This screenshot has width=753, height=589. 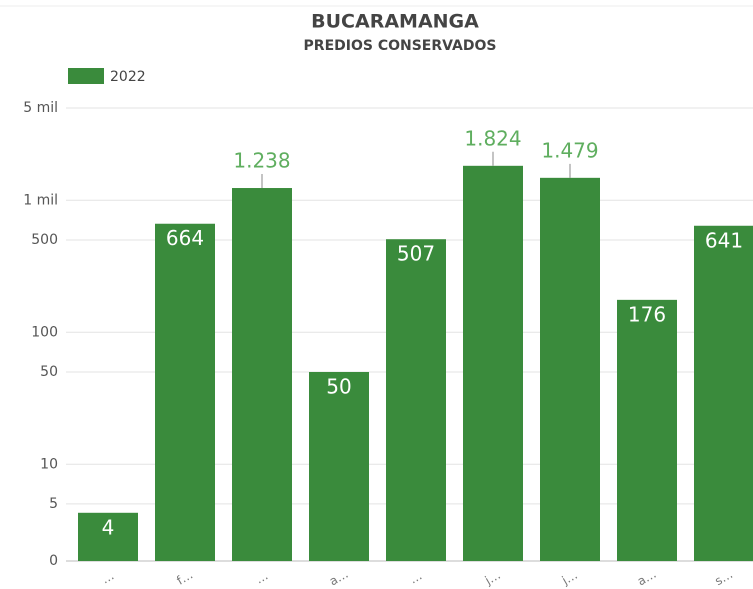 I want to click on value-label: 641, so click(x=724, y=240).